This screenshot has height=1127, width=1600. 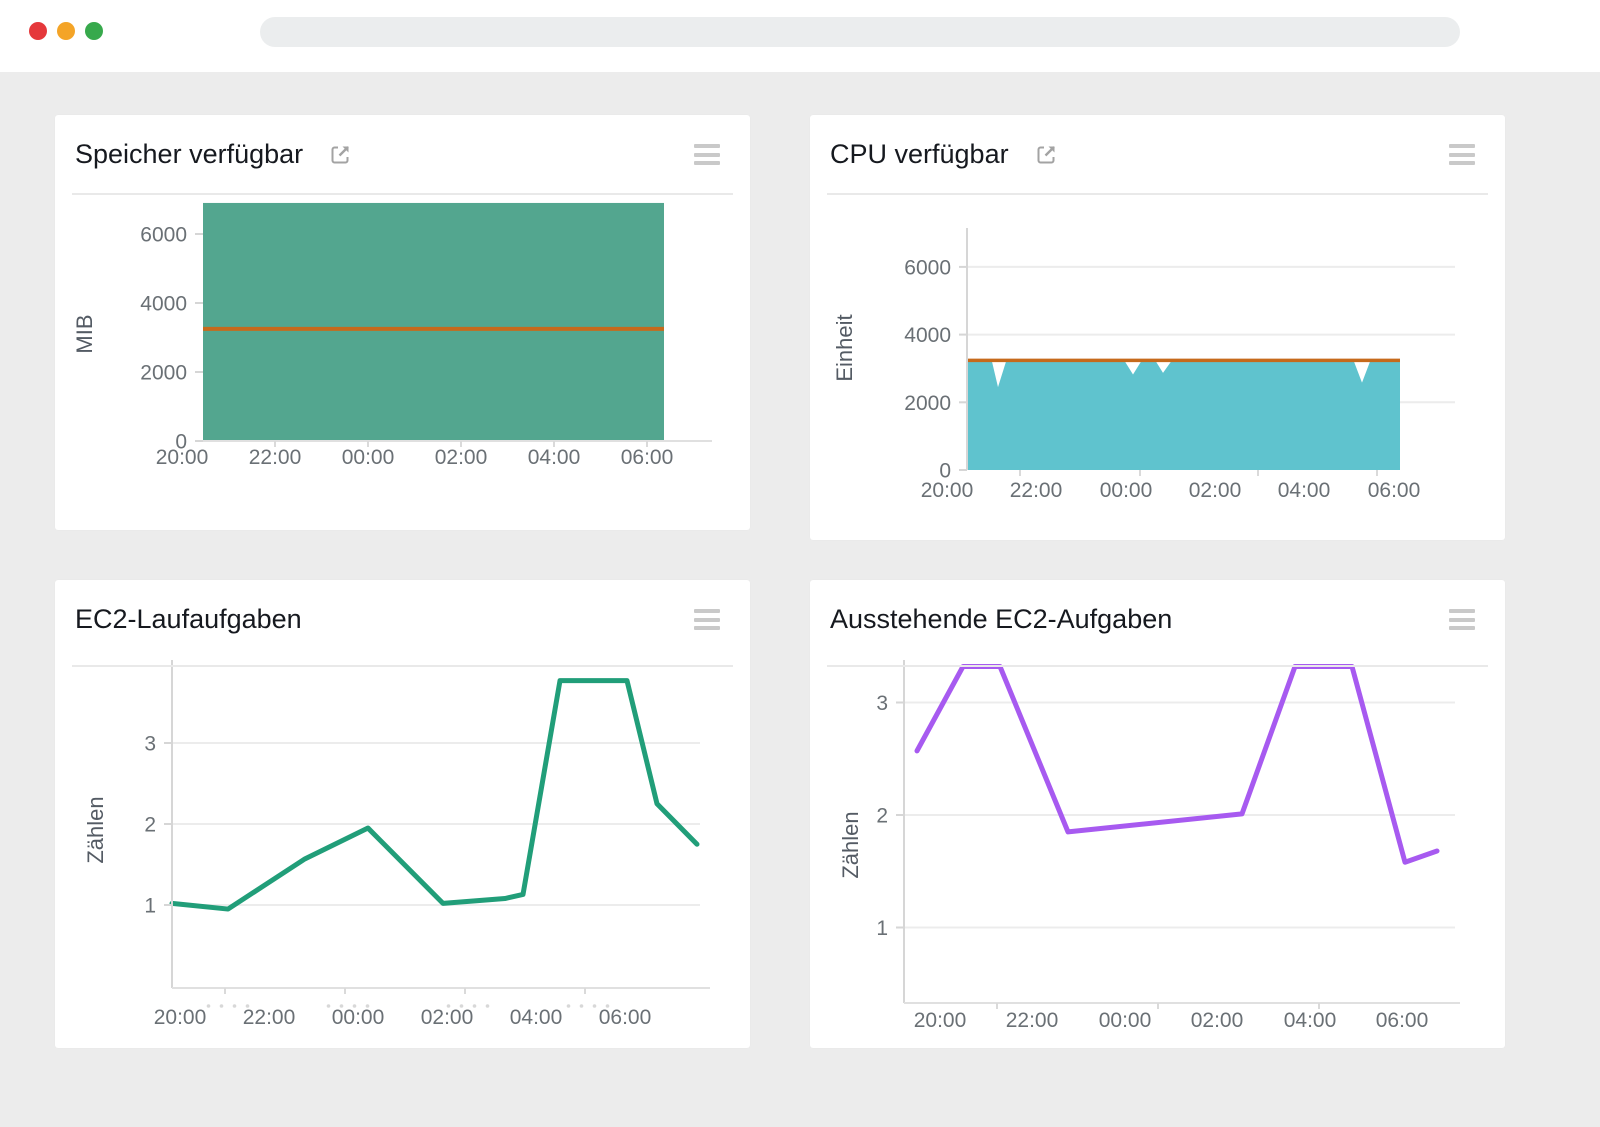 What do you see at coordinates (1001, 619) in the screenshot?
I see `panel-title: Ausstehende EC2-Aufgaben` at bounding box center [1001, 619].